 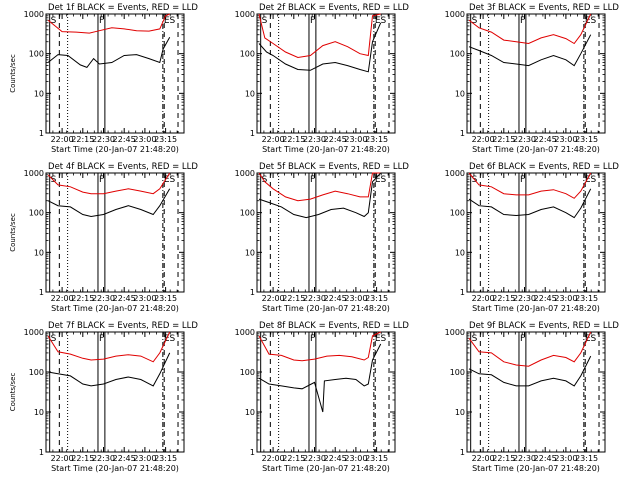 I want to click on panel-title: Det 7f BLACK = Events, RED = LLD, so click(x=123, y=326).